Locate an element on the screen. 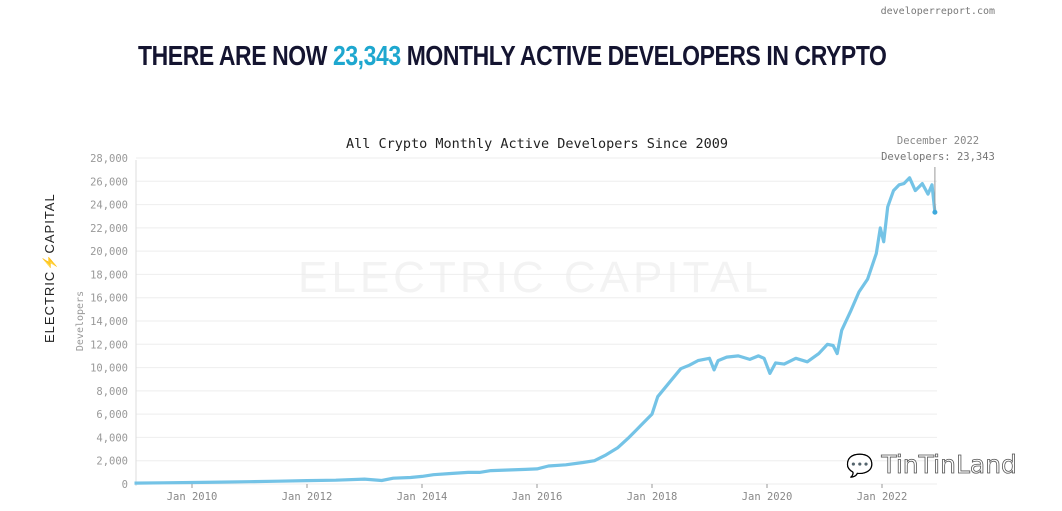  annotation-point is located at coordinates (935, 212).